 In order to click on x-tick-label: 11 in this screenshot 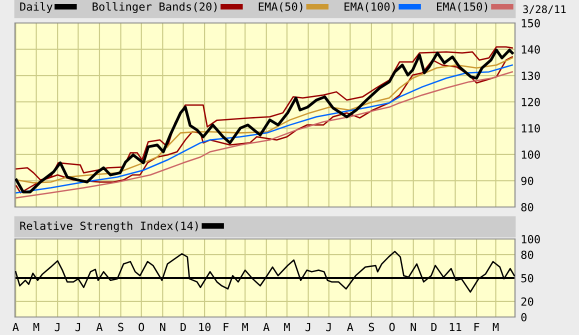, I will do `click(456, 327)`.